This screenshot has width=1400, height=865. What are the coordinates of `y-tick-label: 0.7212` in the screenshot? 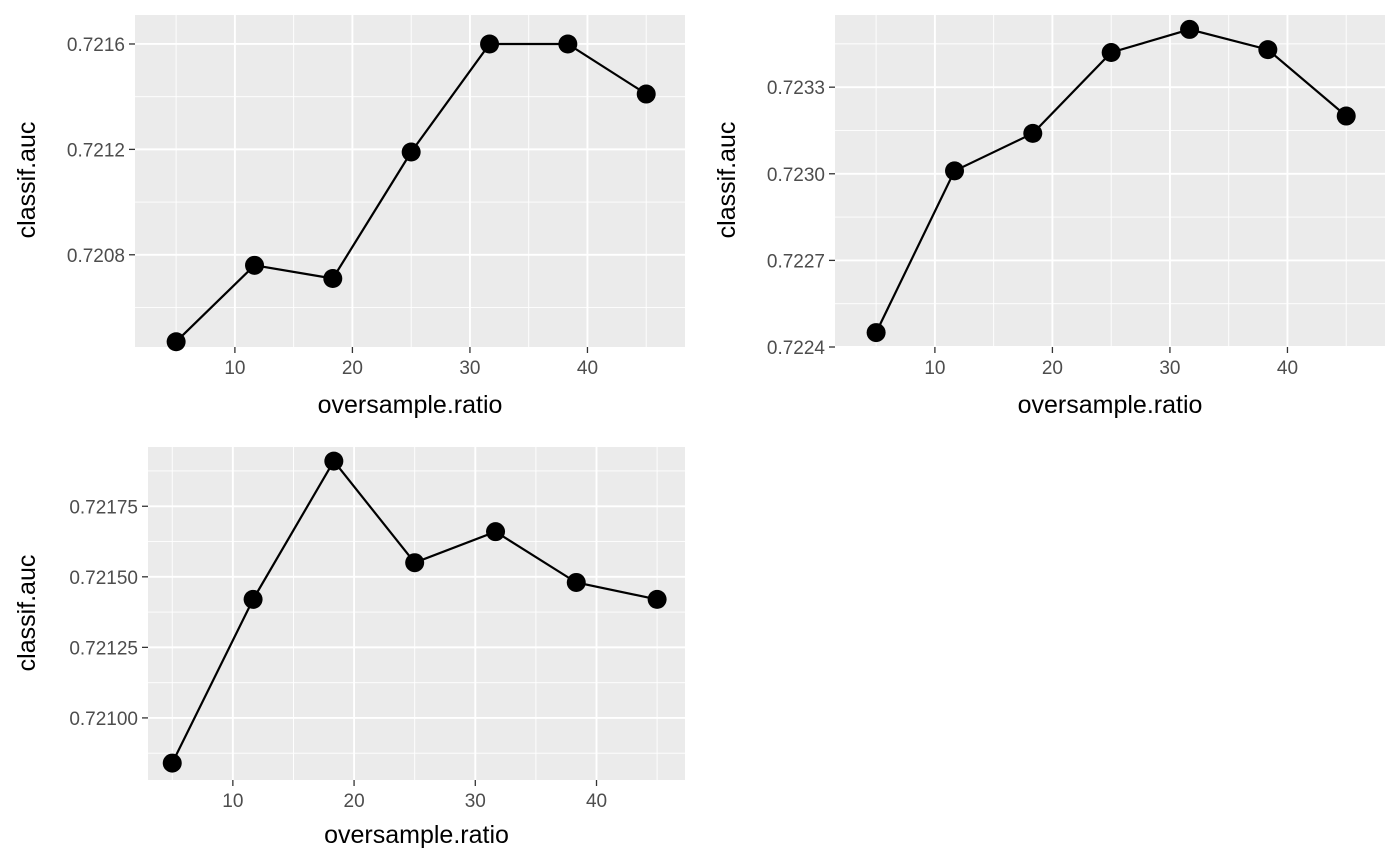 It's located at (96, 150).